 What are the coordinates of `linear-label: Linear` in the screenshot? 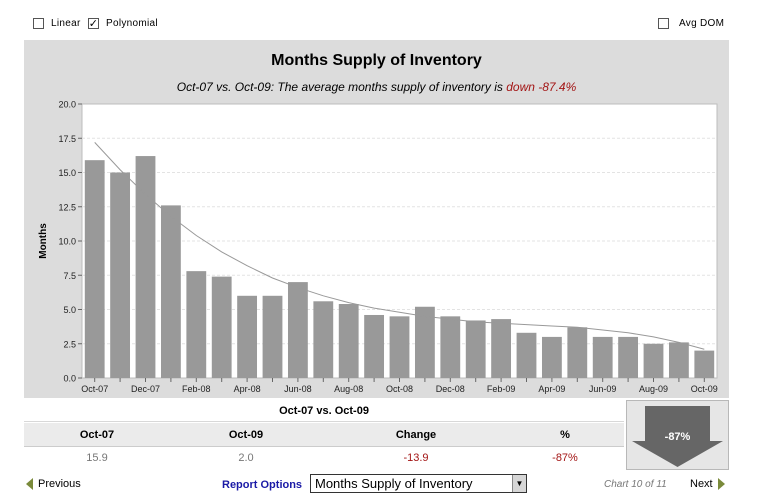 It's located at (66, 23).